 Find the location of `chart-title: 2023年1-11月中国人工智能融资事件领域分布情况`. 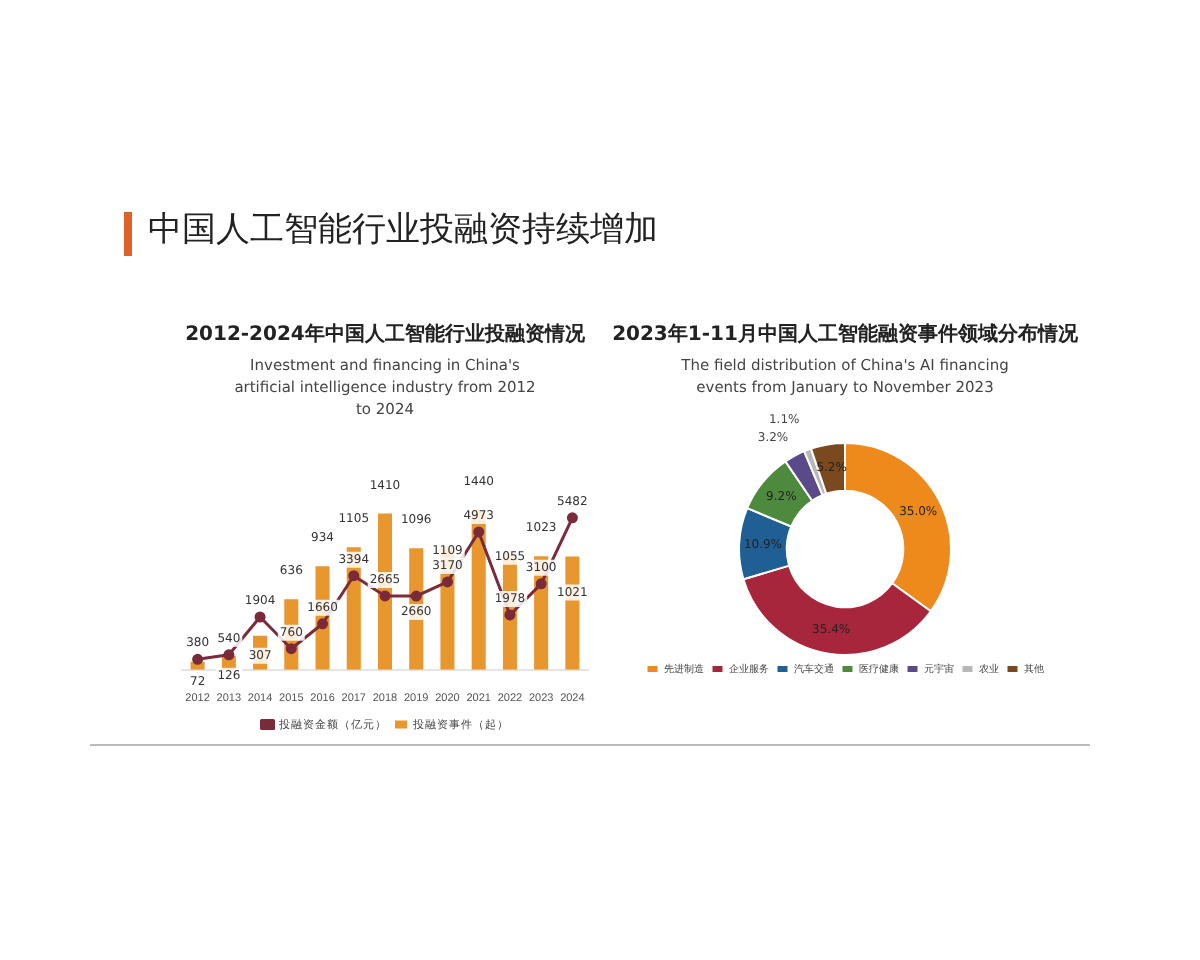

chart-title: 2023年1-11月中国人工智能融资事件领域分布情况 is located at coordinates (845, 334).